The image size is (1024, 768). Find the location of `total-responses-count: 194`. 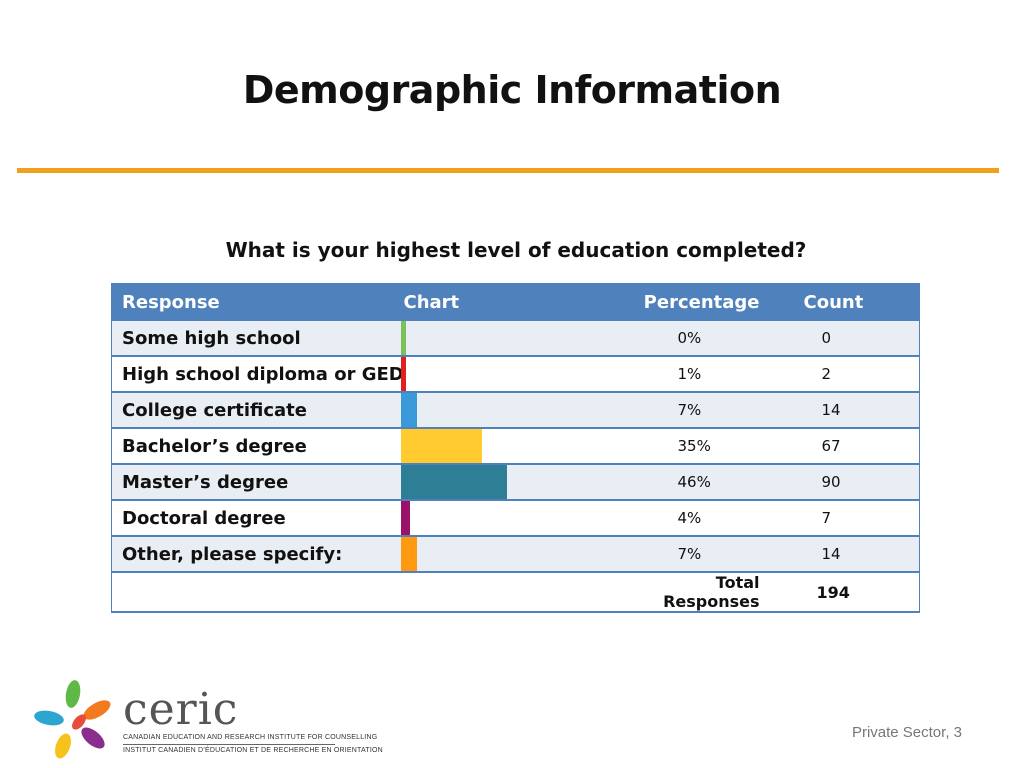

total-responses-count: 194 is located at coordinates (839, 592).